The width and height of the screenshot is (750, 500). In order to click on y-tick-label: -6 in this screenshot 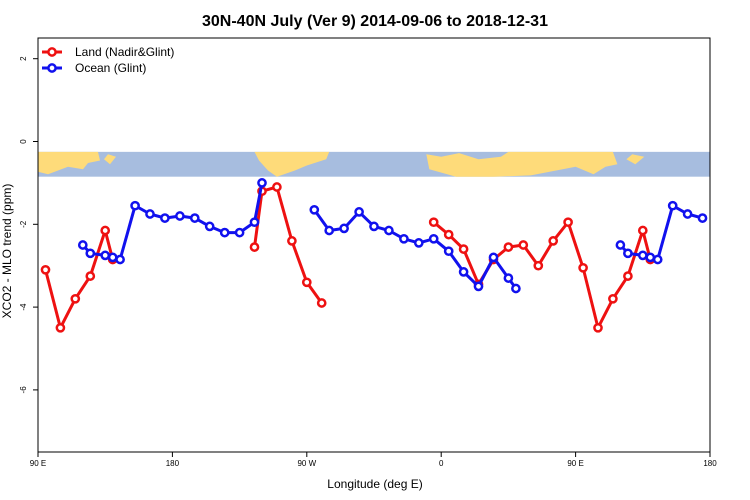, I will do `click(23, 390)`.